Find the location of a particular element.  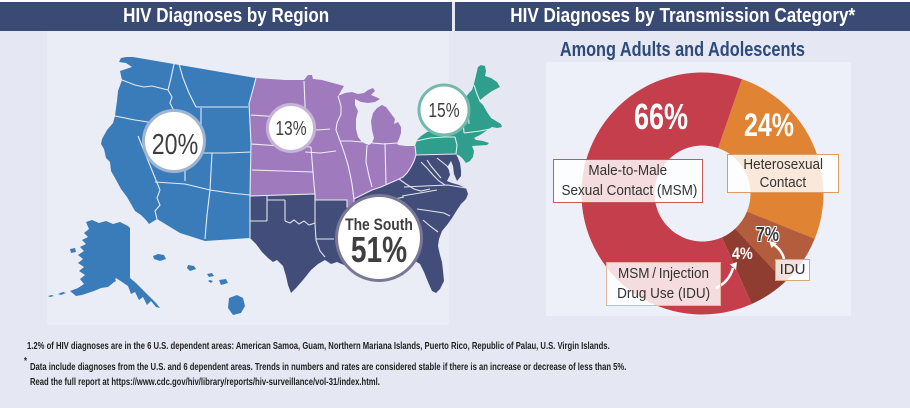

svg-text: 13% is located at coordinates (290, 128).